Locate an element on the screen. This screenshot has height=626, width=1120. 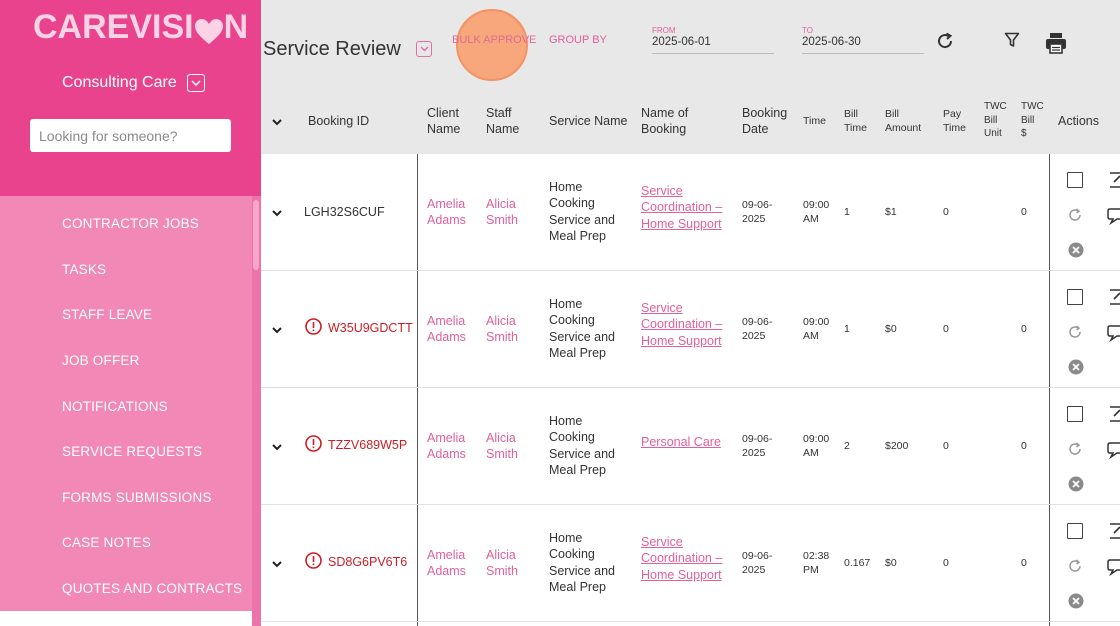
name-line: Alicia is located at coordinates (501, 321).